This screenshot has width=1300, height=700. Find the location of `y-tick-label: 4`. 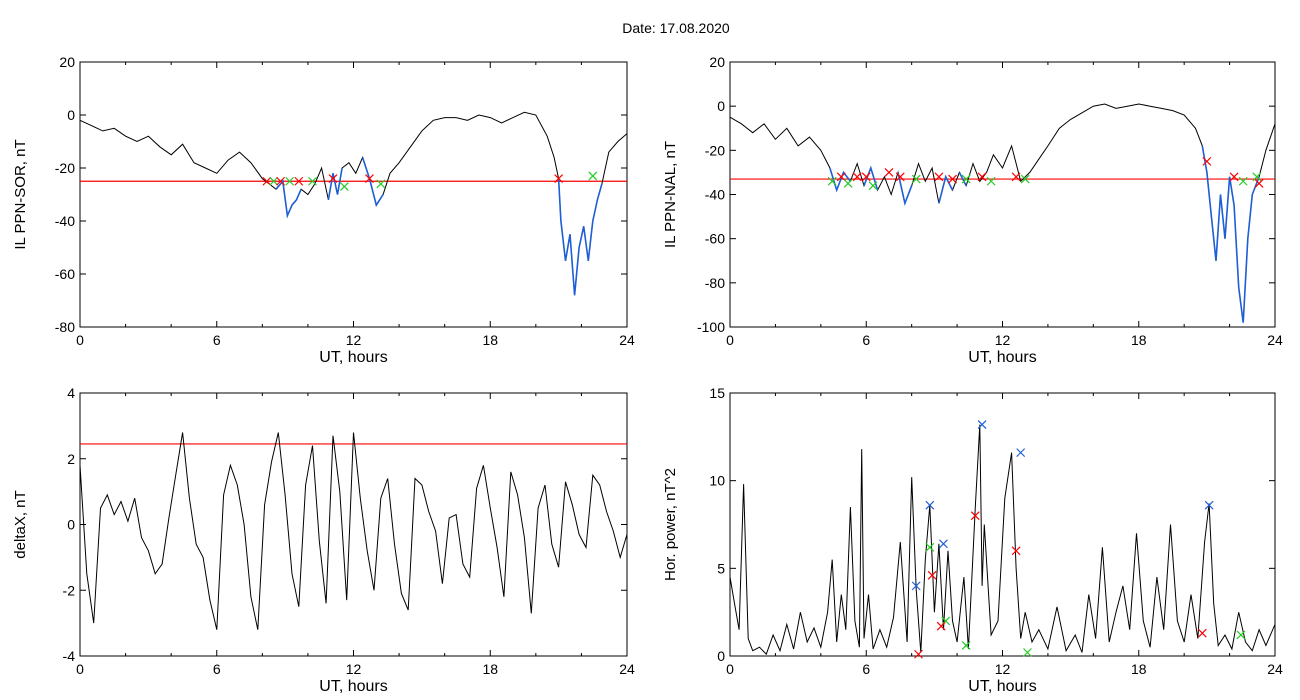

y-tick-label: 4 is located at coordinates (71, 393).